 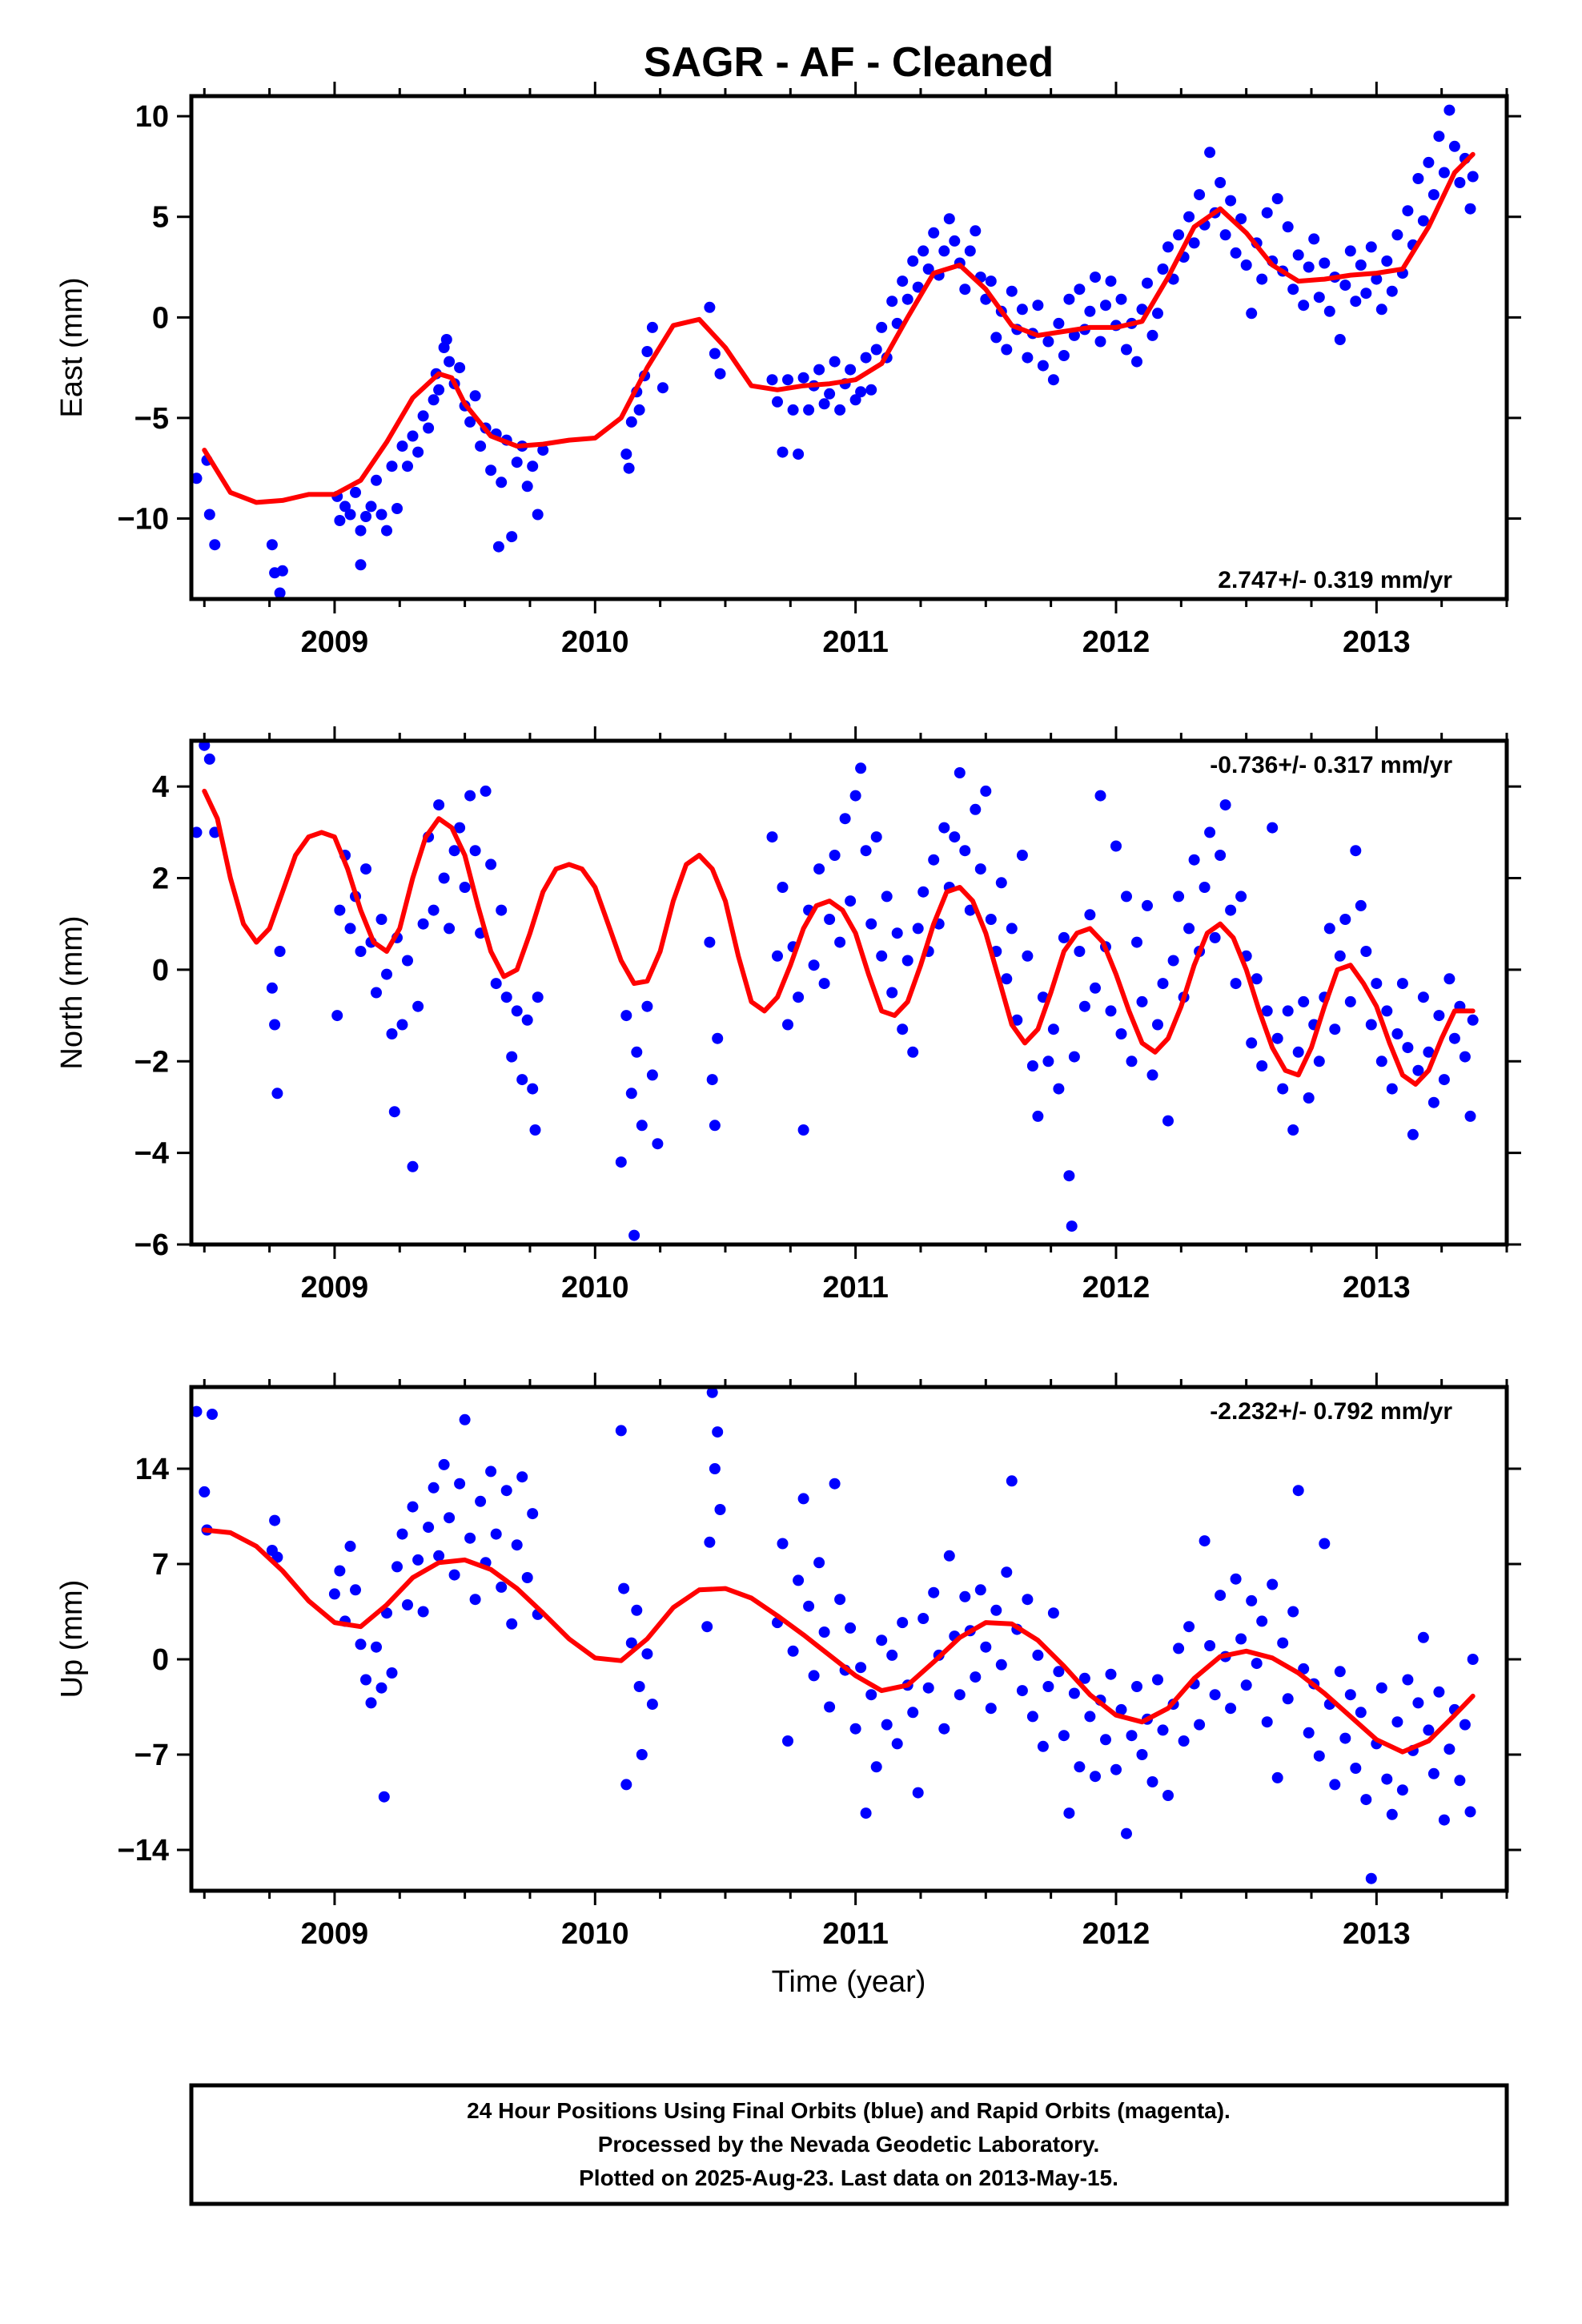 What do you see at coordinates (849, 2144) in the screenshot?
I see `footer-frame` at bounding box center [849, 2144].